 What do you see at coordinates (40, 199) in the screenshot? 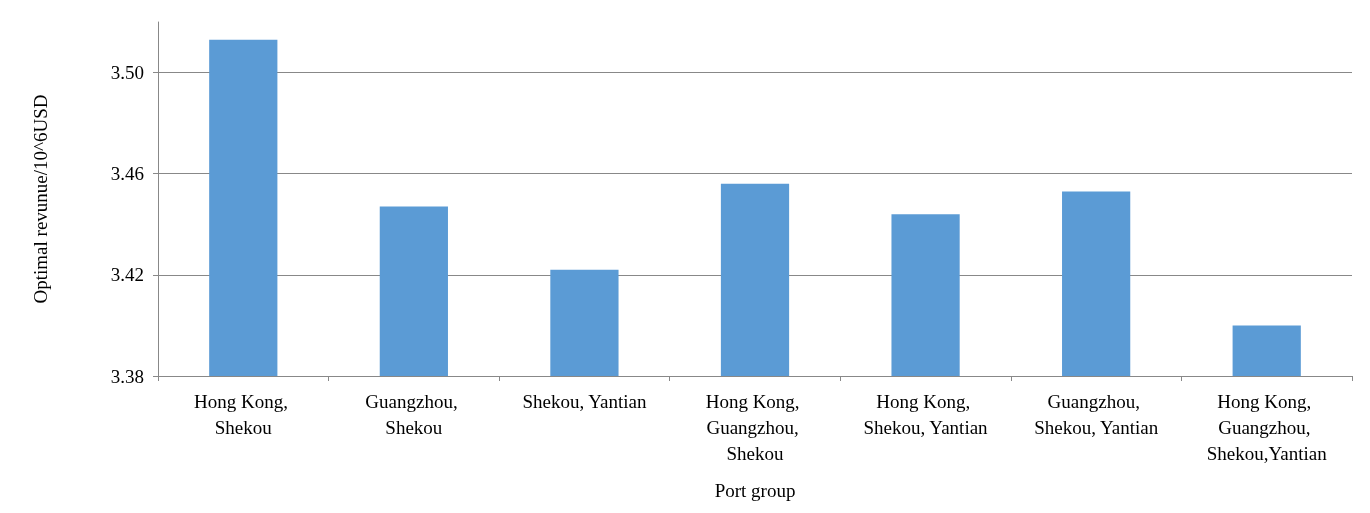
I see `y-axis-title: Optimal revunue/10^6USD` at bounding box center [40, 199].